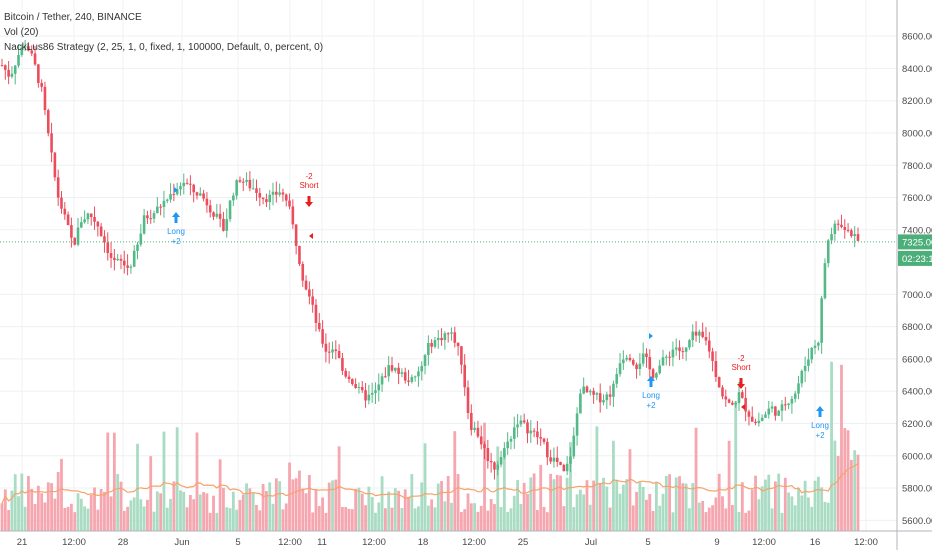 This screenshot has height=550, width=932. Describe the element at coordinates (917, 198) in the screenshot. I see `y-tick-label: 7600.00` at that location.